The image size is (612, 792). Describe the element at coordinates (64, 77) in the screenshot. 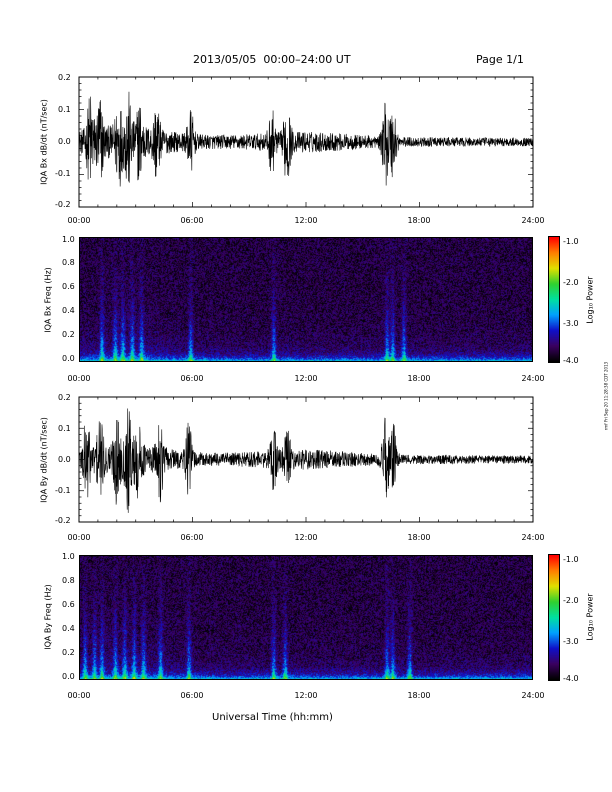

I see `panel1-ytick: 0.2` at that location.